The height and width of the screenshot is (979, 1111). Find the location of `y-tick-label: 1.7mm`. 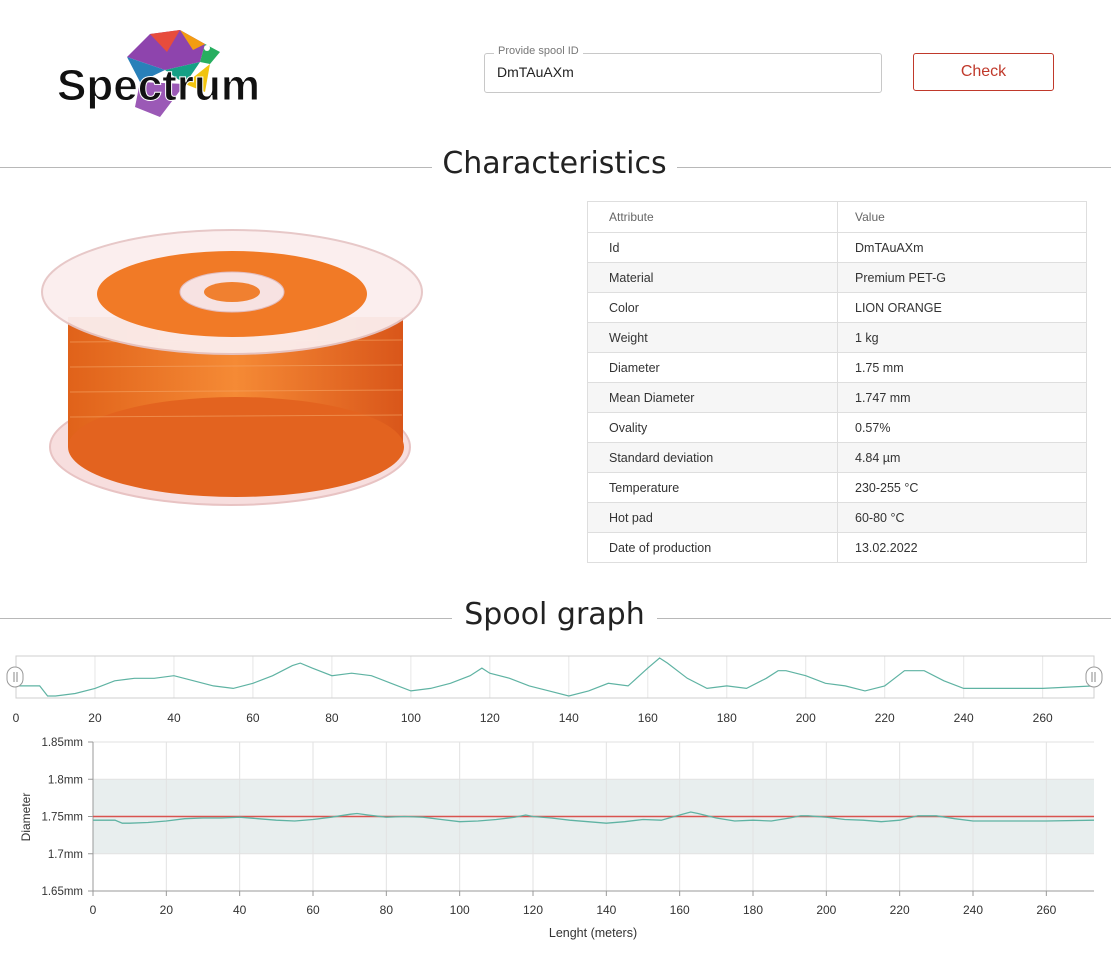

y-tick-label: 1.7mm is located at coordinates (65, 855).